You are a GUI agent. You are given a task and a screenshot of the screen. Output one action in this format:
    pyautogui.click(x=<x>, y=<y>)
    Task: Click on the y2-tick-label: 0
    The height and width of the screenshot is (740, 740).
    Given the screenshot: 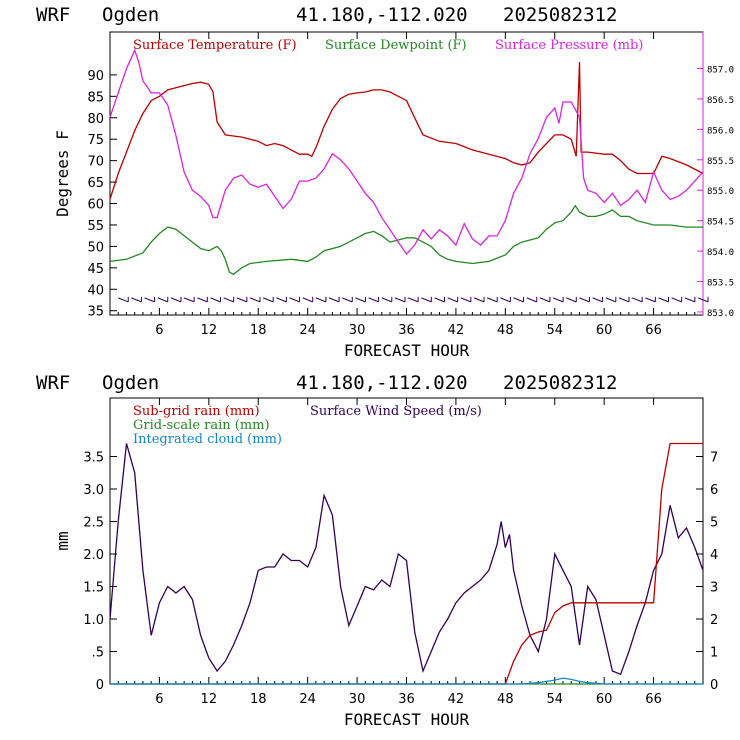 What is the action you would take?
    pyautogui.click(x=714, y=685)
    